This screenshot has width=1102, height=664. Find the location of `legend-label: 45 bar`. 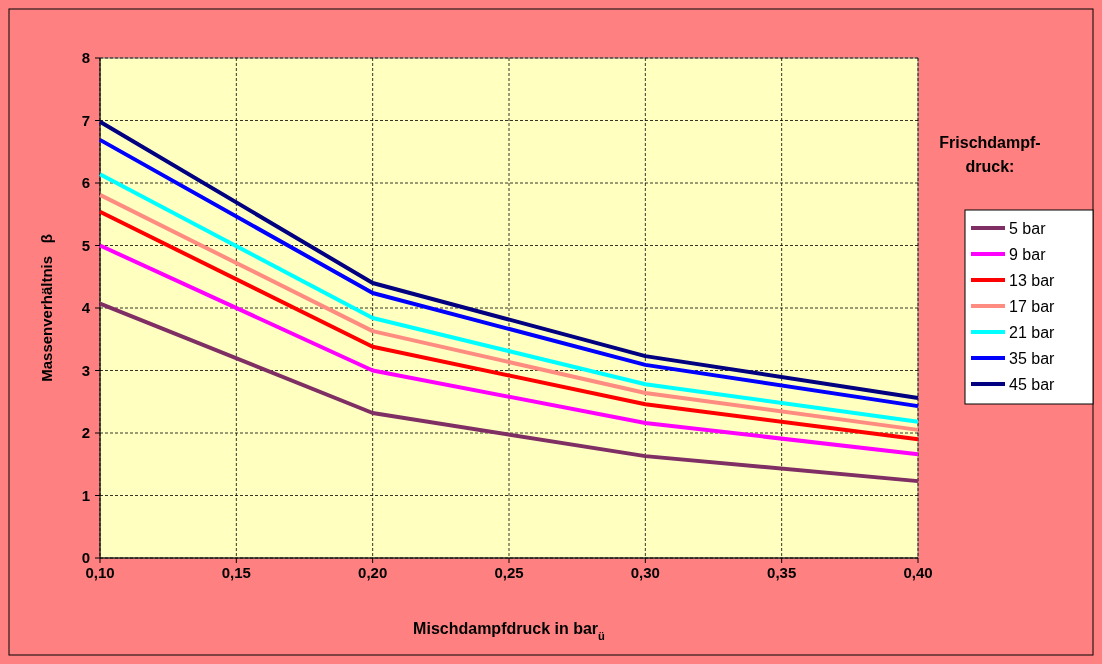

legend-label: 45 bar is located at coordinates (1032, 384).